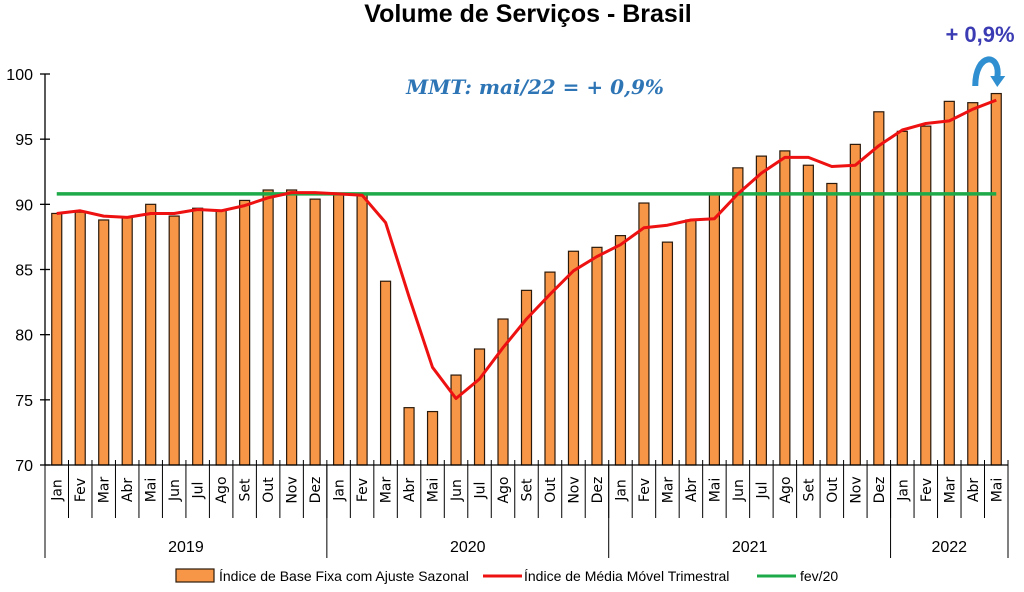  What do you see at coordinates (24, 401) in the screenshot?
I see `y-tick-label: 75` at bounding box center [24, 401].